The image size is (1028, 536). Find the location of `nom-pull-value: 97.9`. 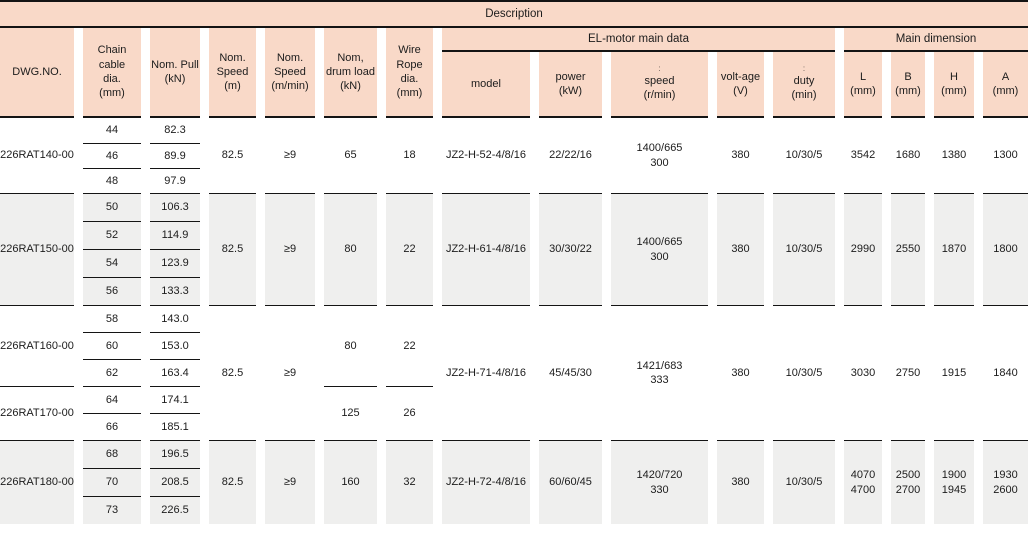

nom-pull-value: 97.9 is located at coordinates (175, 180).